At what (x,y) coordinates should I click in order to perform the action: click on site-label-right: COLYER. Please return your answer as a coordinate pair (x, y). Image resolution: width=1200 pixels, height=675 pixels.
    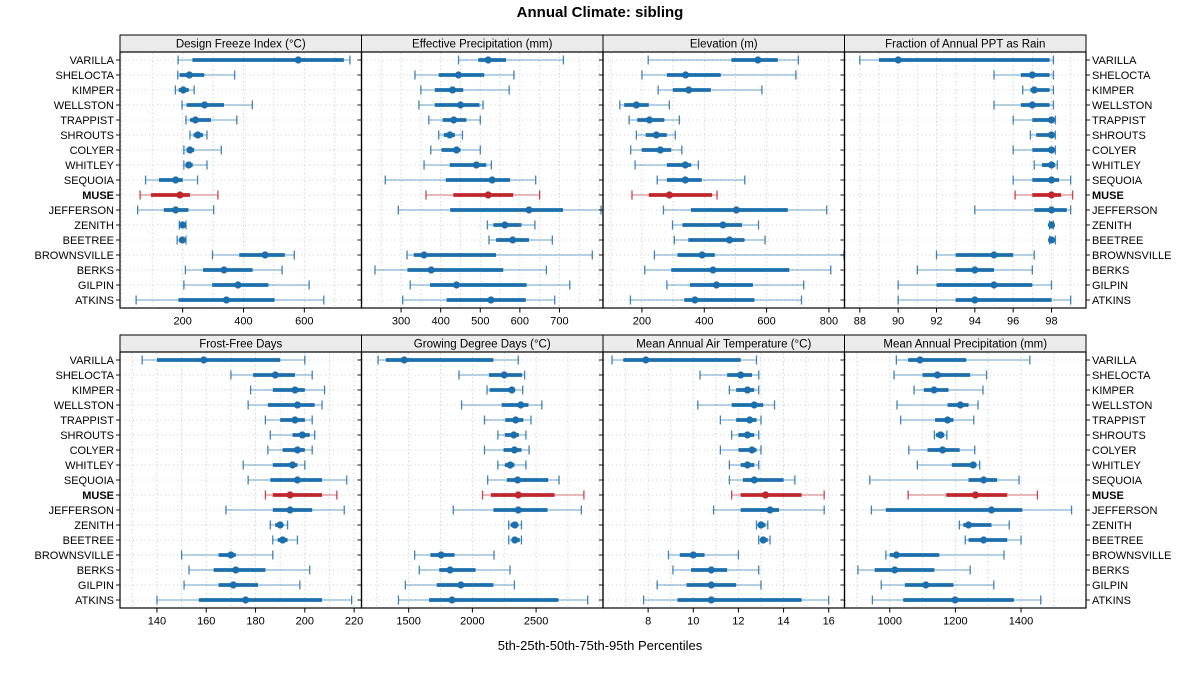
    Looking at the image, I should click on (1114, 151).